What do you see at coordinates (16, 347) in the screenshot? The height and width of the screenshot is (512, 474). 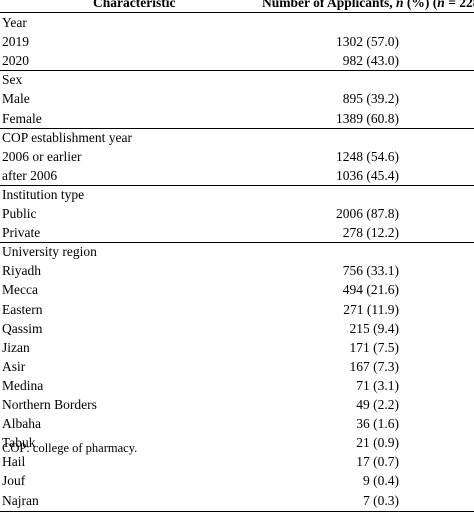 I see `row-label: Jizan` at bounding box center [16, 347].